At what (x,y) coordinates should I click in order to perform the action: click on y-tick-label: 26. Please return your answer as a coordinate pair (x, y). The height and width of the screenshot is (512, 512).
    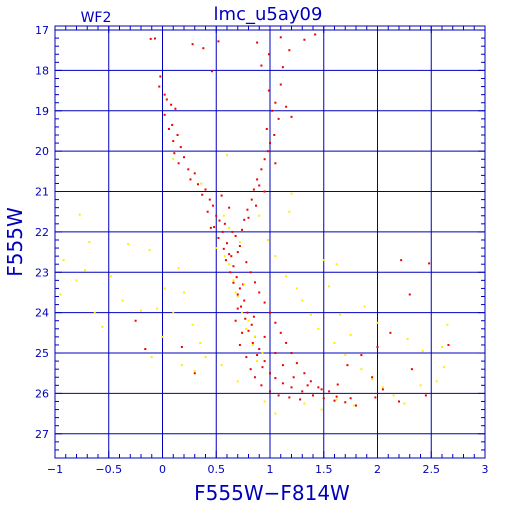
    Looking at the image, I should click on (42, 393).